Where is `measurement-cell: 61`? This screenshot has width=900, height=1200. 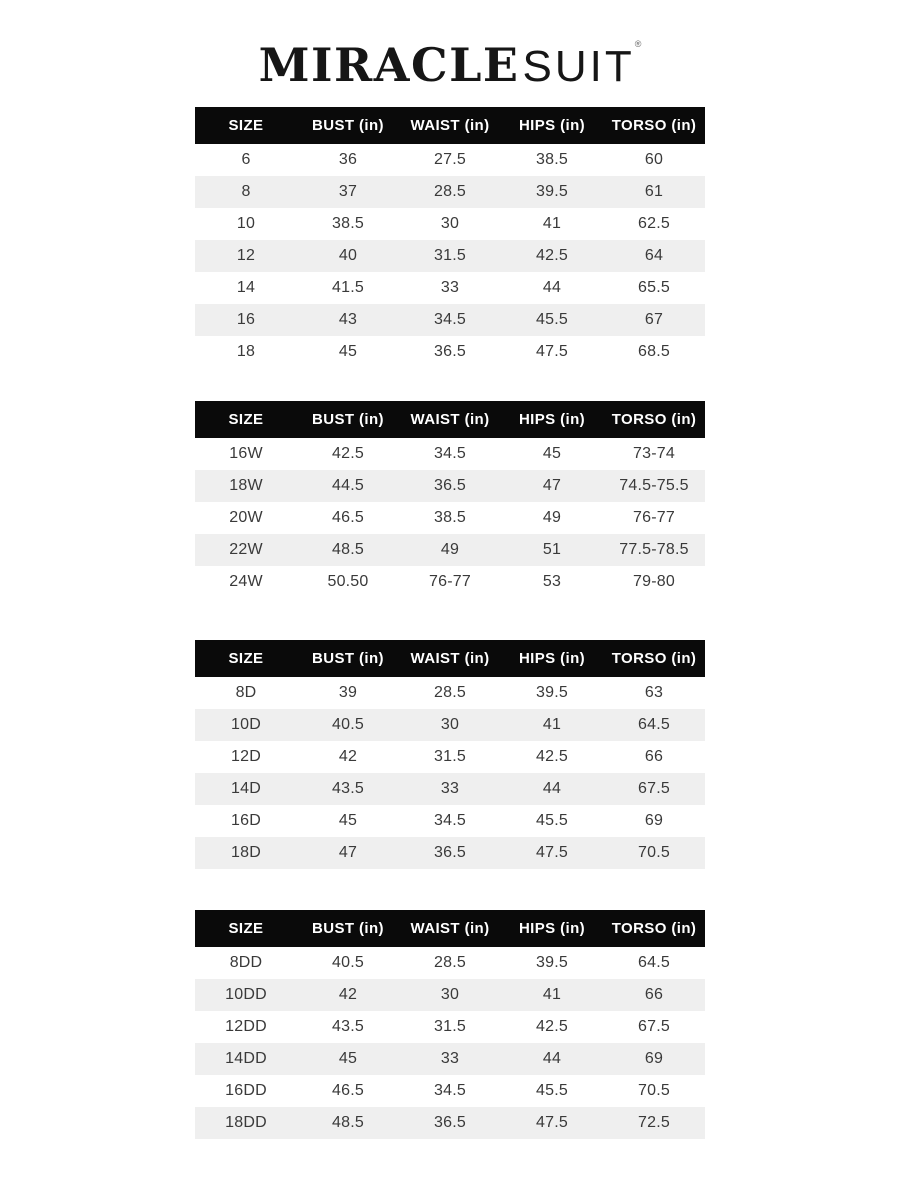
measurement-cell: 61 is located at coordinates (654, 192).